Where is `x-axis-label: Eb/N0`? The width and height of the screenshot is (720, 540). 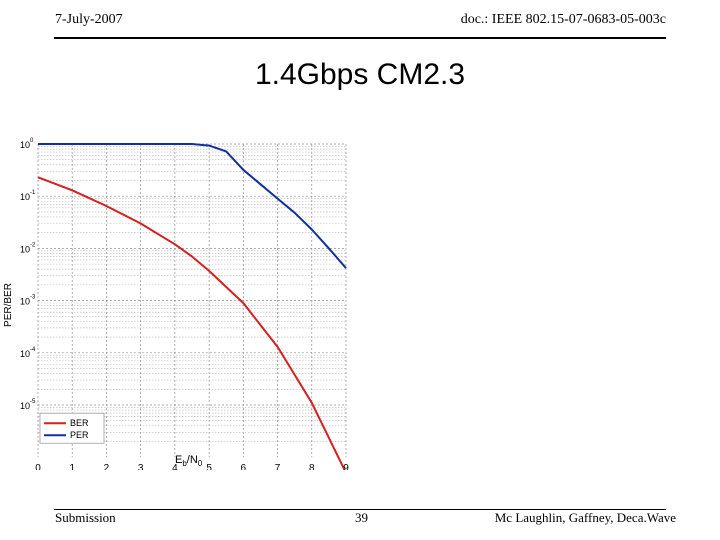 x-axis-label: Eb/N0 is located at coordinates (189, 461).